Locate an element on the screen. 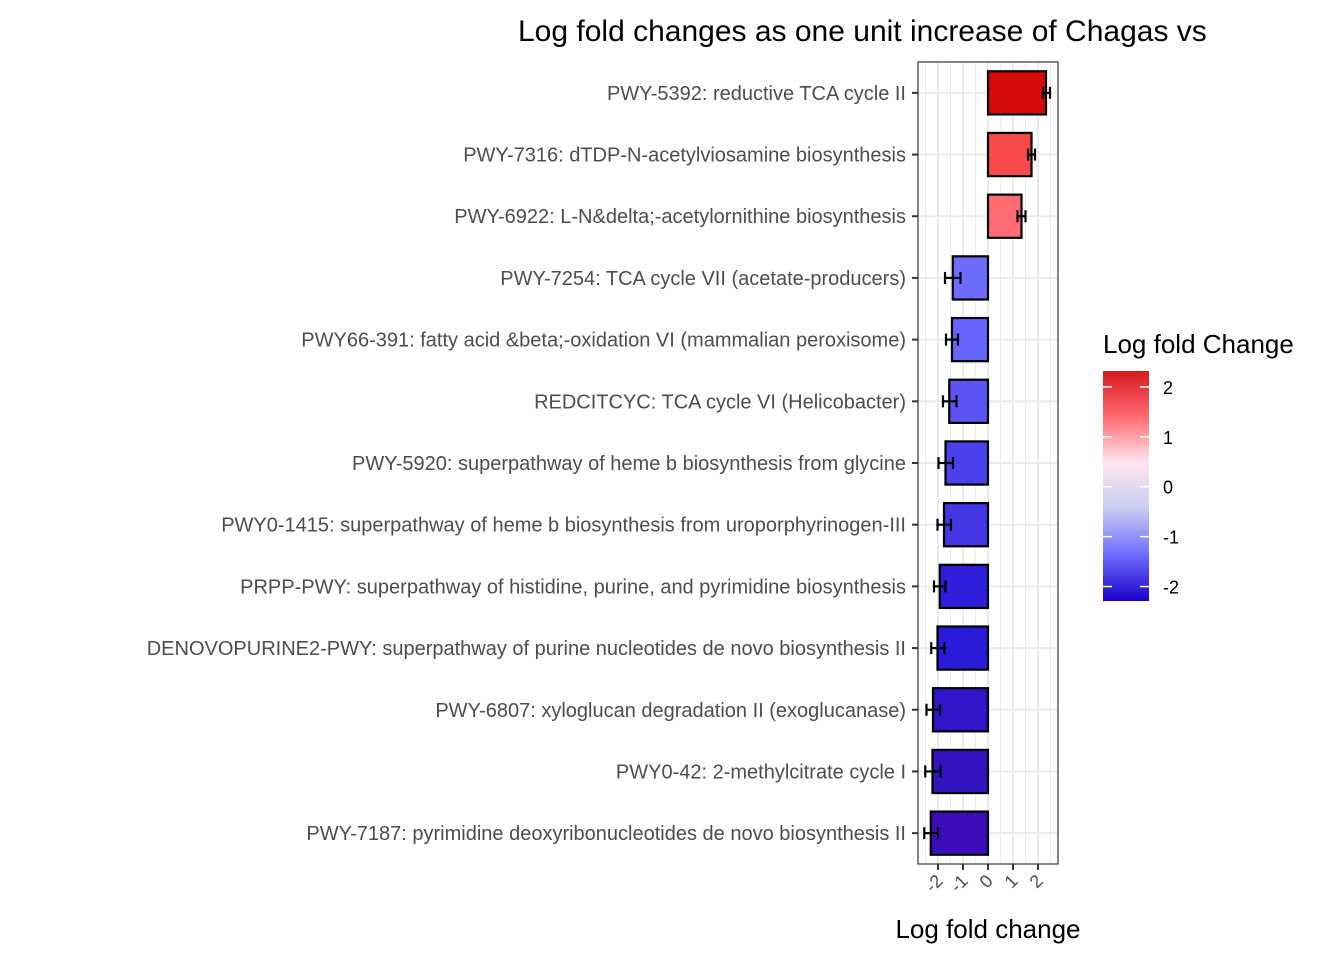 The image size is (1344, 960). legend-tick-label: 2 is located at coordinates (1168, 388).